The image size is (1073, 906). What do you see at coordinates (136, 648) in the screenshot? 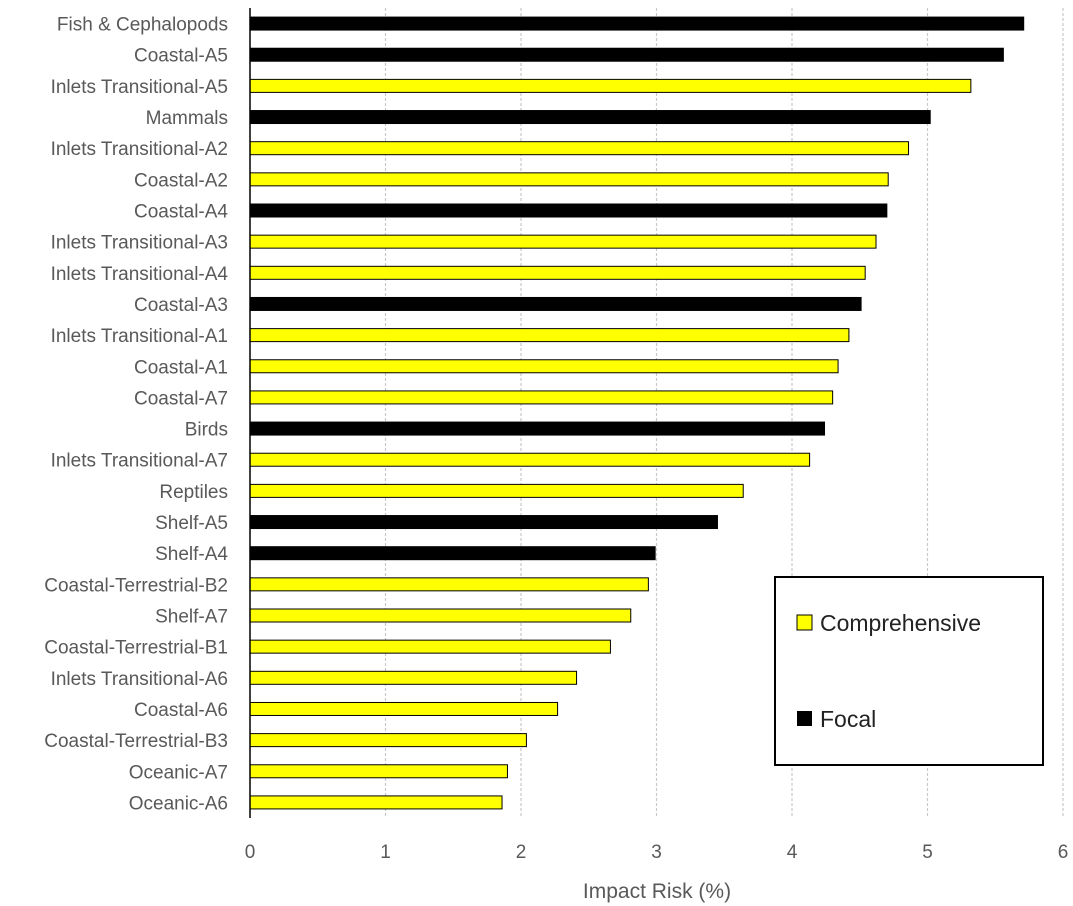
I see `category-label: Coastal-Terrestrial-B1` at bounding box center [136, 648].